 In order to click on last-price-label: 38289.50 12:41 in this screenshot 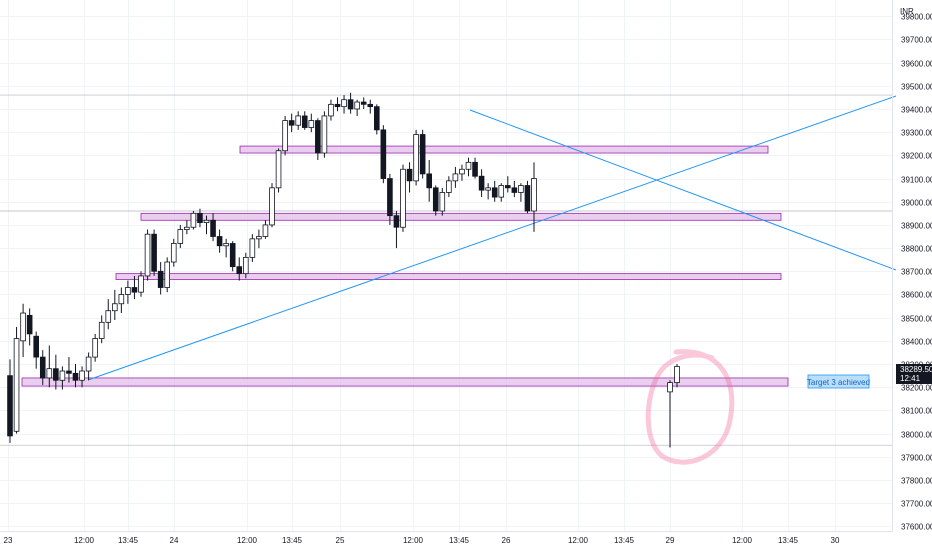, I will do `click(914, 374)`.